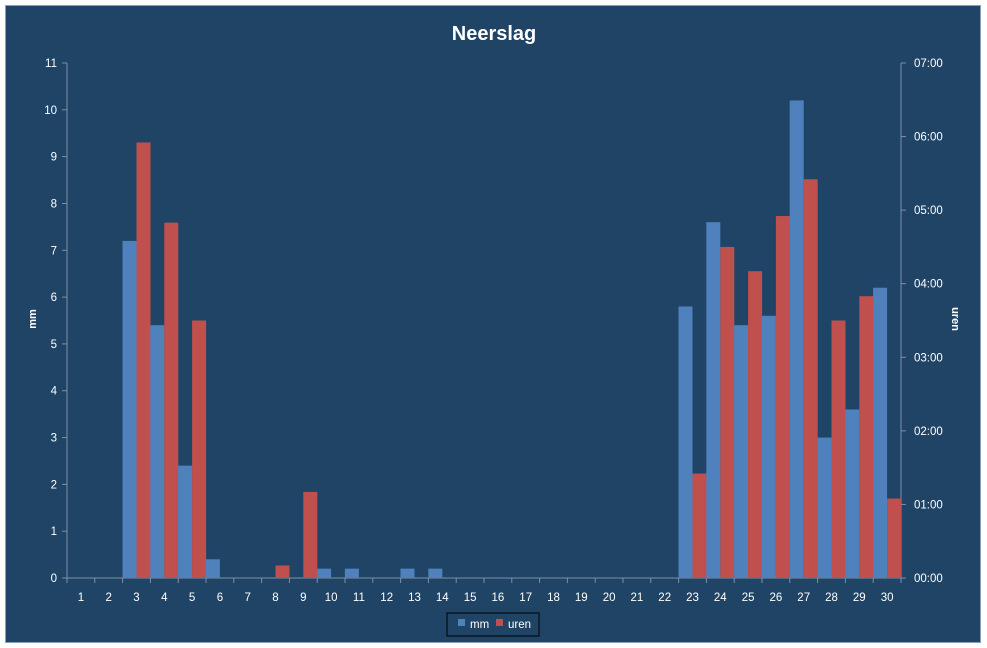  I want to click on y-tick-label: 7, so click(54, 251).